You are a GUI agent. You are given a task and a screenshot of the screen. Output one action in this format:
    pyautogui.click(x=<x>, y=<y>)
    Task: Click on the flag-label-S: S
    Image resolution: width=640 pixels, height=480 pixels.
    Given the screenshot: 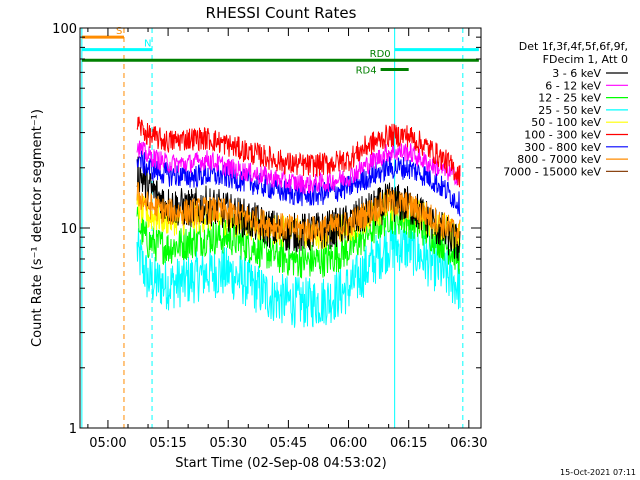 What is the action you would take?
    pyautogui.click(x=119, y=31)
    